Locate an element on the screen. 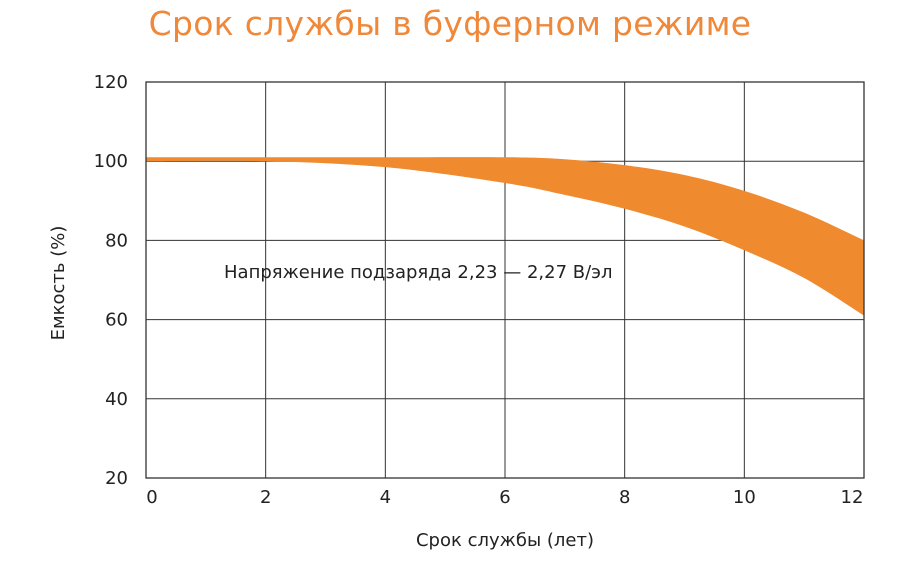  x-tick-label: 6 is located at coordinates (504, 497).